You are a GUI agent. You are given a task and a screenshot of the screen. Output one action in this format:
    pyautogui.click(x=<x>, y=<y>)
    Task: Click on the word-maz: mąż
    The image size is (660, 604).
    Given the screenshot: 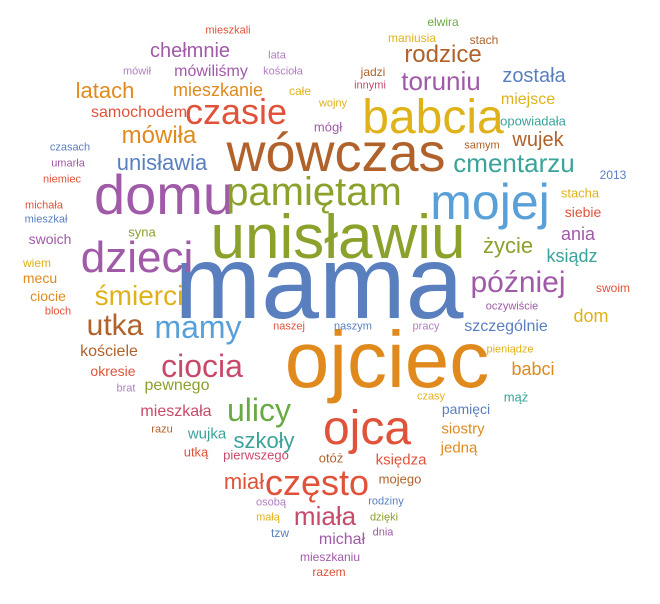 What is the action you would take?
    pyautogui.click(x=516, y=397)
    